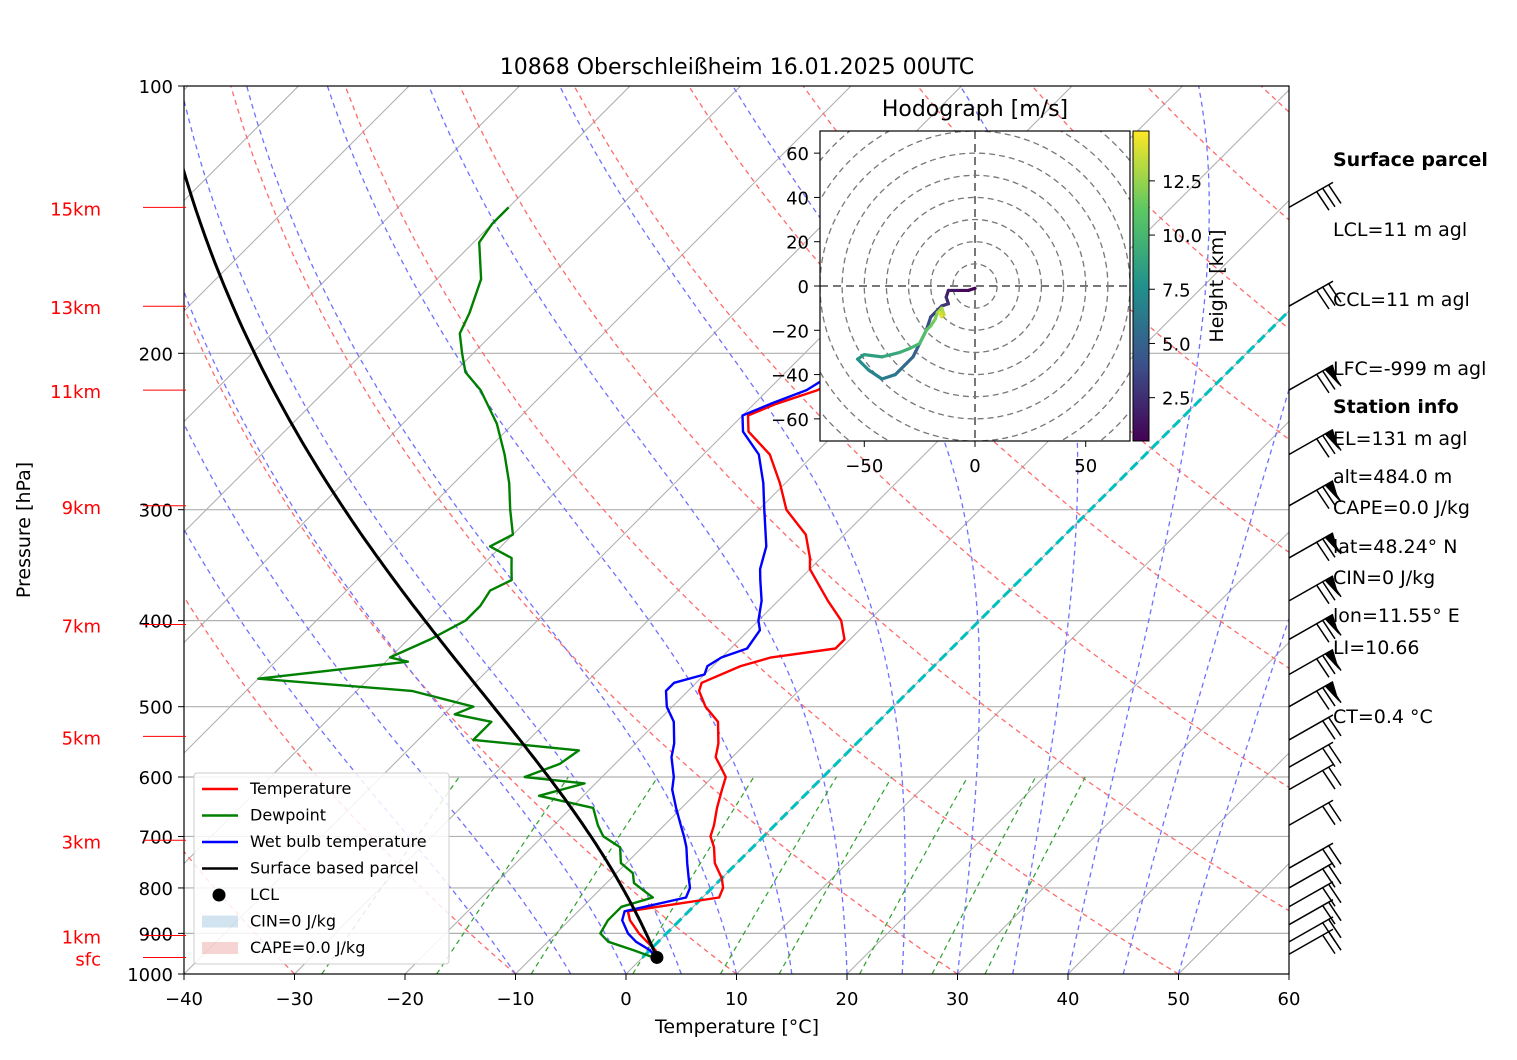 The height and width of the screenshot is (1060, 1517). What do you see at coordinates (288, 815) in the screenshot?
I see `legend-label: Dewpoint` at bounding box center [288, 815].